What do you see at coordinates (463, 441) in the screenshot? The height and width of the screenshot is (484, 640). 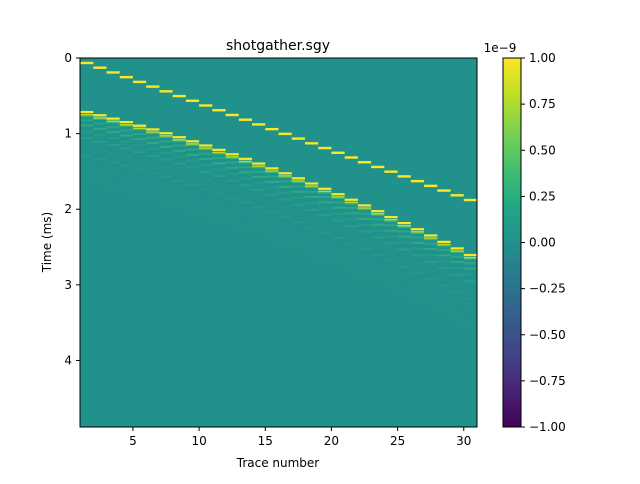 I see `x-tick-label: 30` at bounding box center [463, 441].